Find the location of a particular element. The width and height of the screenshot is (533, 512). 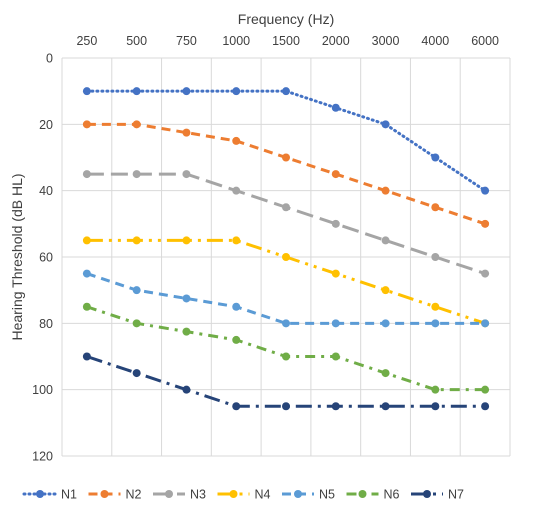

legend-label: N2 is located at coordinates (134, 495).